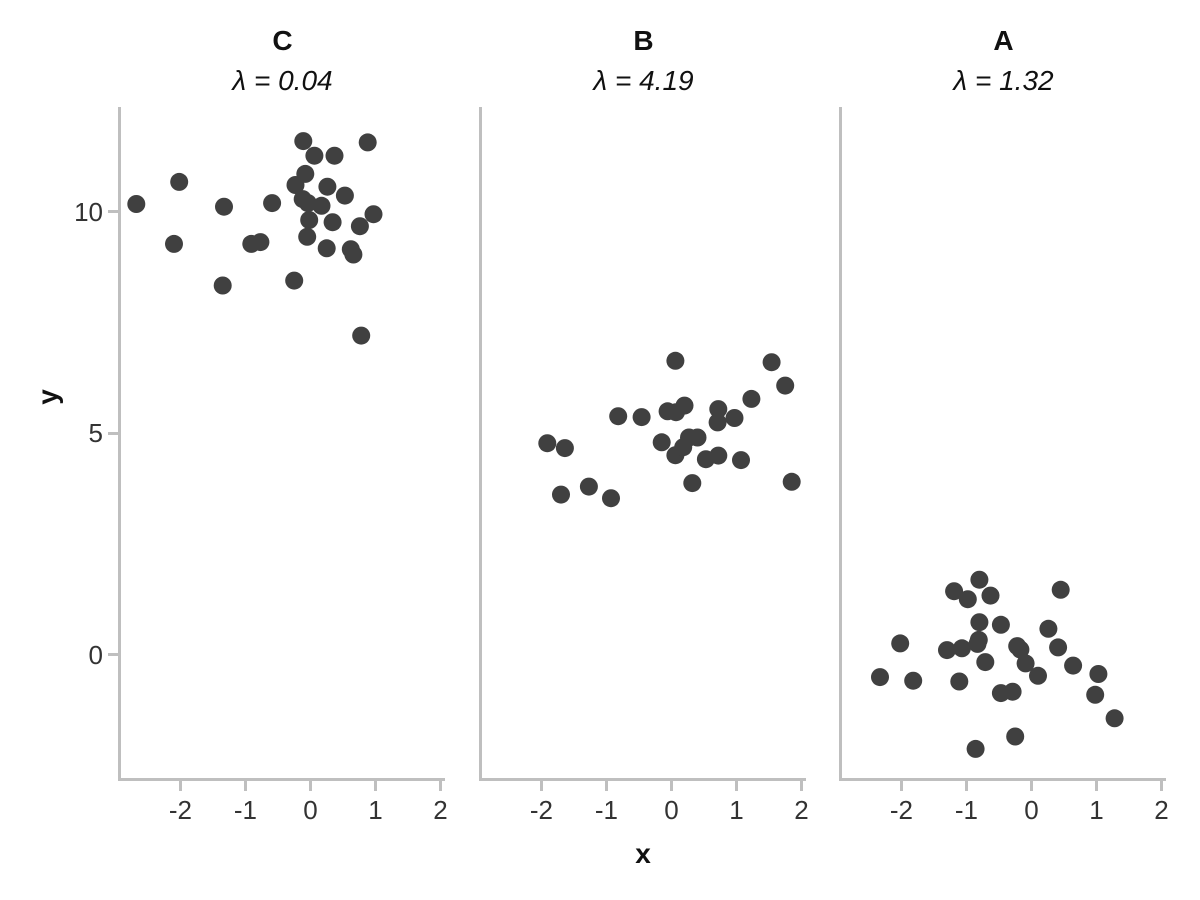 This screenshot has width=1200, height=900. Describe the element at coordinates (88, 211) in the screenshot. I see `y-tick-label: 10` at that location.